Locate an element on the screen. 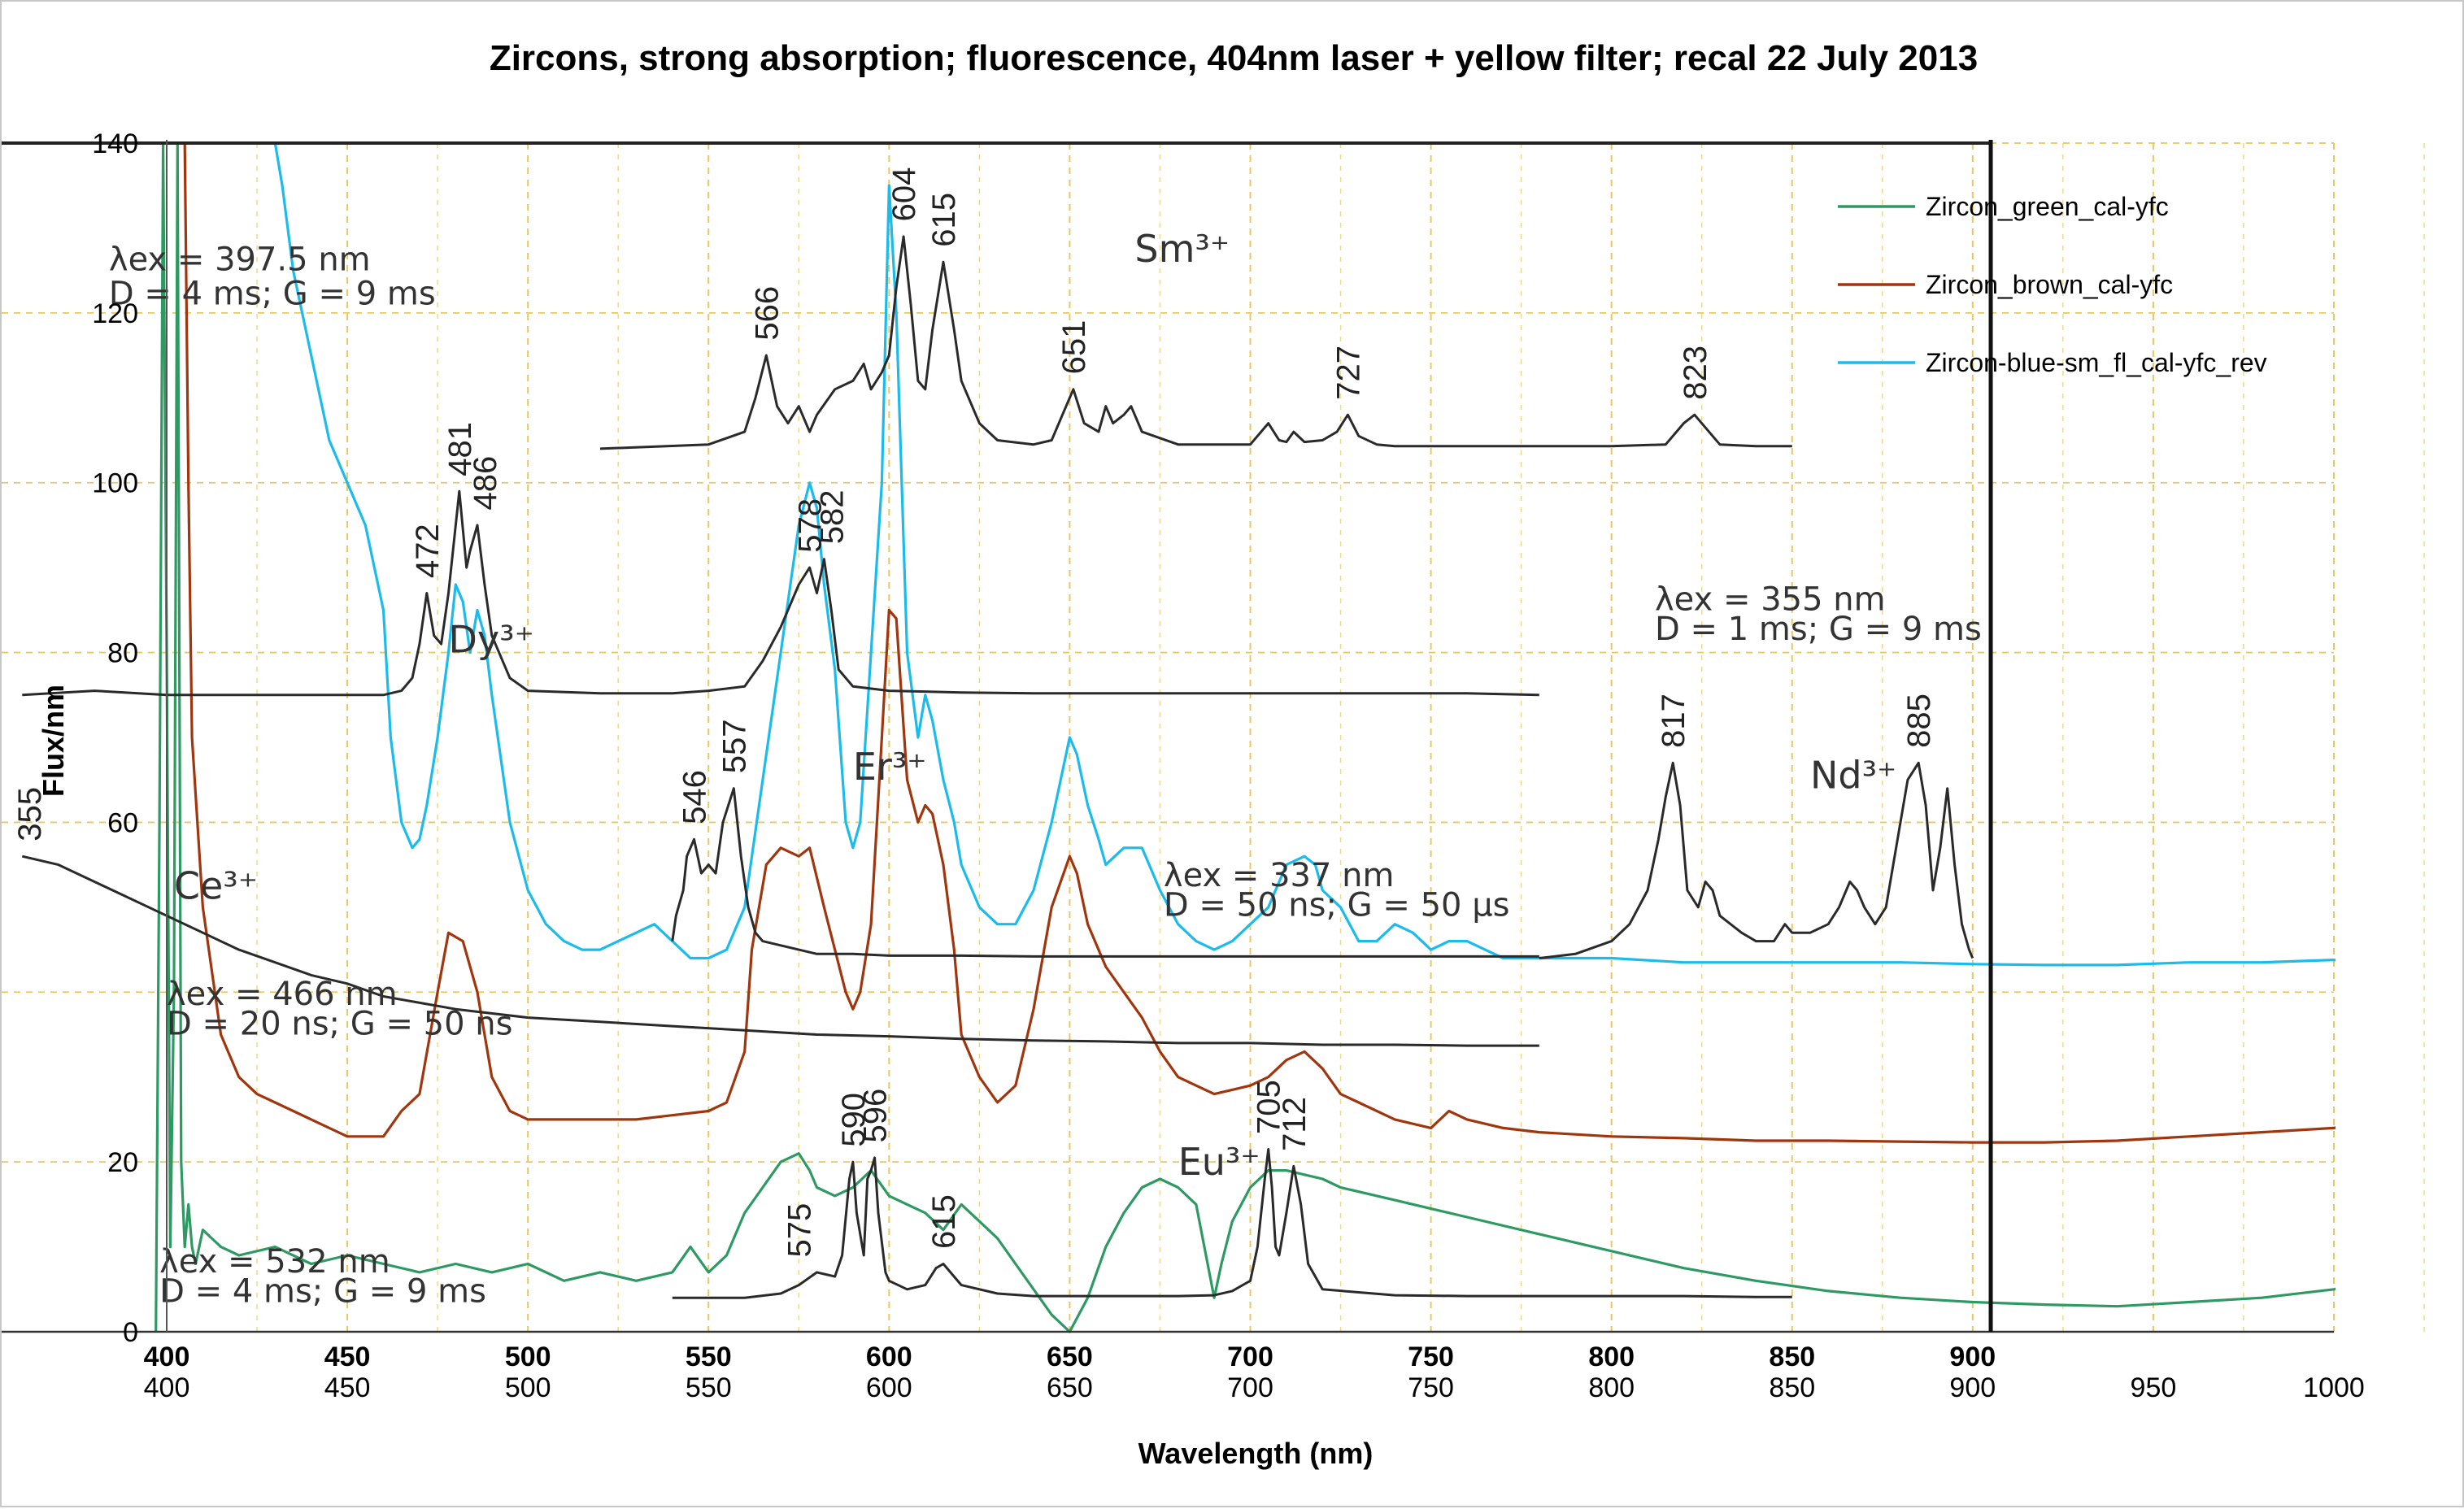  excitation-note: D = 1 ms; G = 9 ms is located at coordinates (1818, 629).